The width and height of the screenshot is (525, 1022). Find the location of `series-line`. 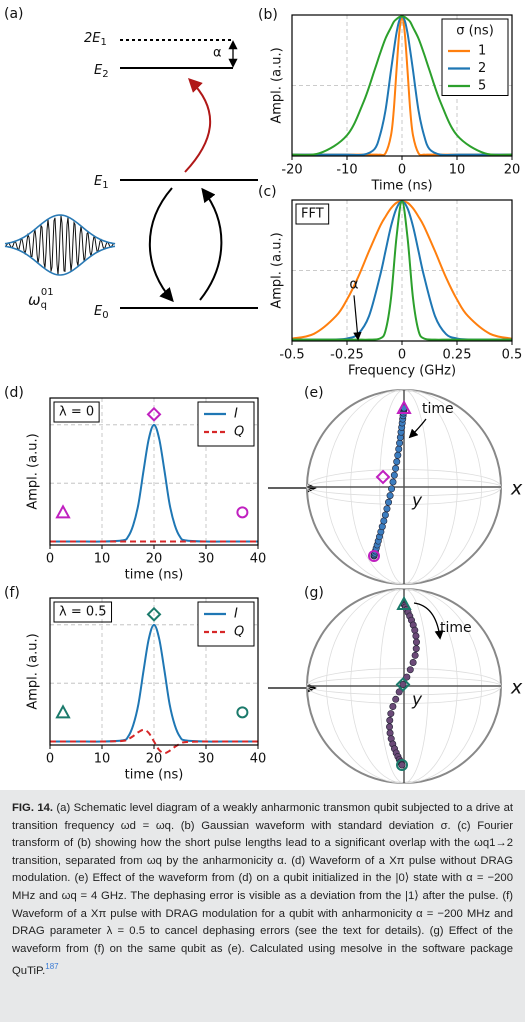

series-line is located at coordinates (154, 741).